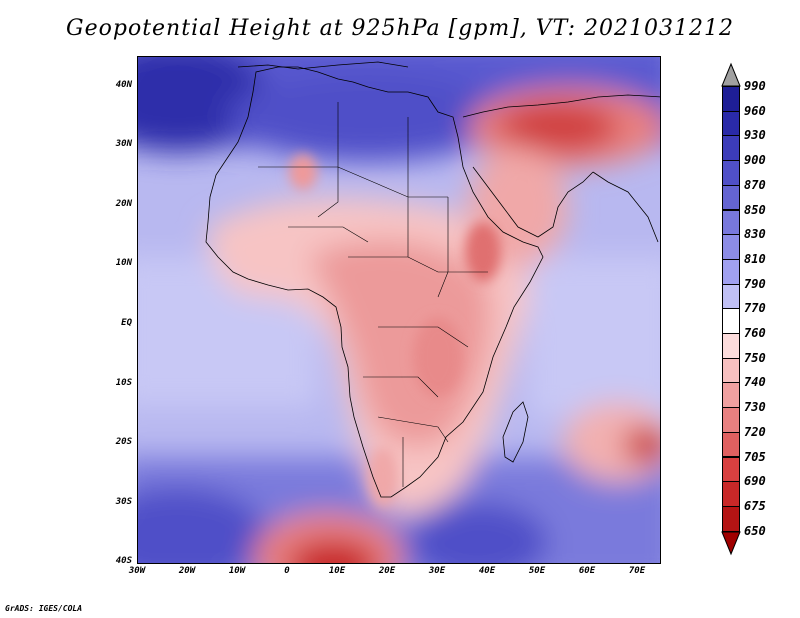 The image size is (800, 618). What do you see at coordinates (123, 561) in the screenshot?
I see `y-tick-label: 40S` at bounding box center [123, 561].